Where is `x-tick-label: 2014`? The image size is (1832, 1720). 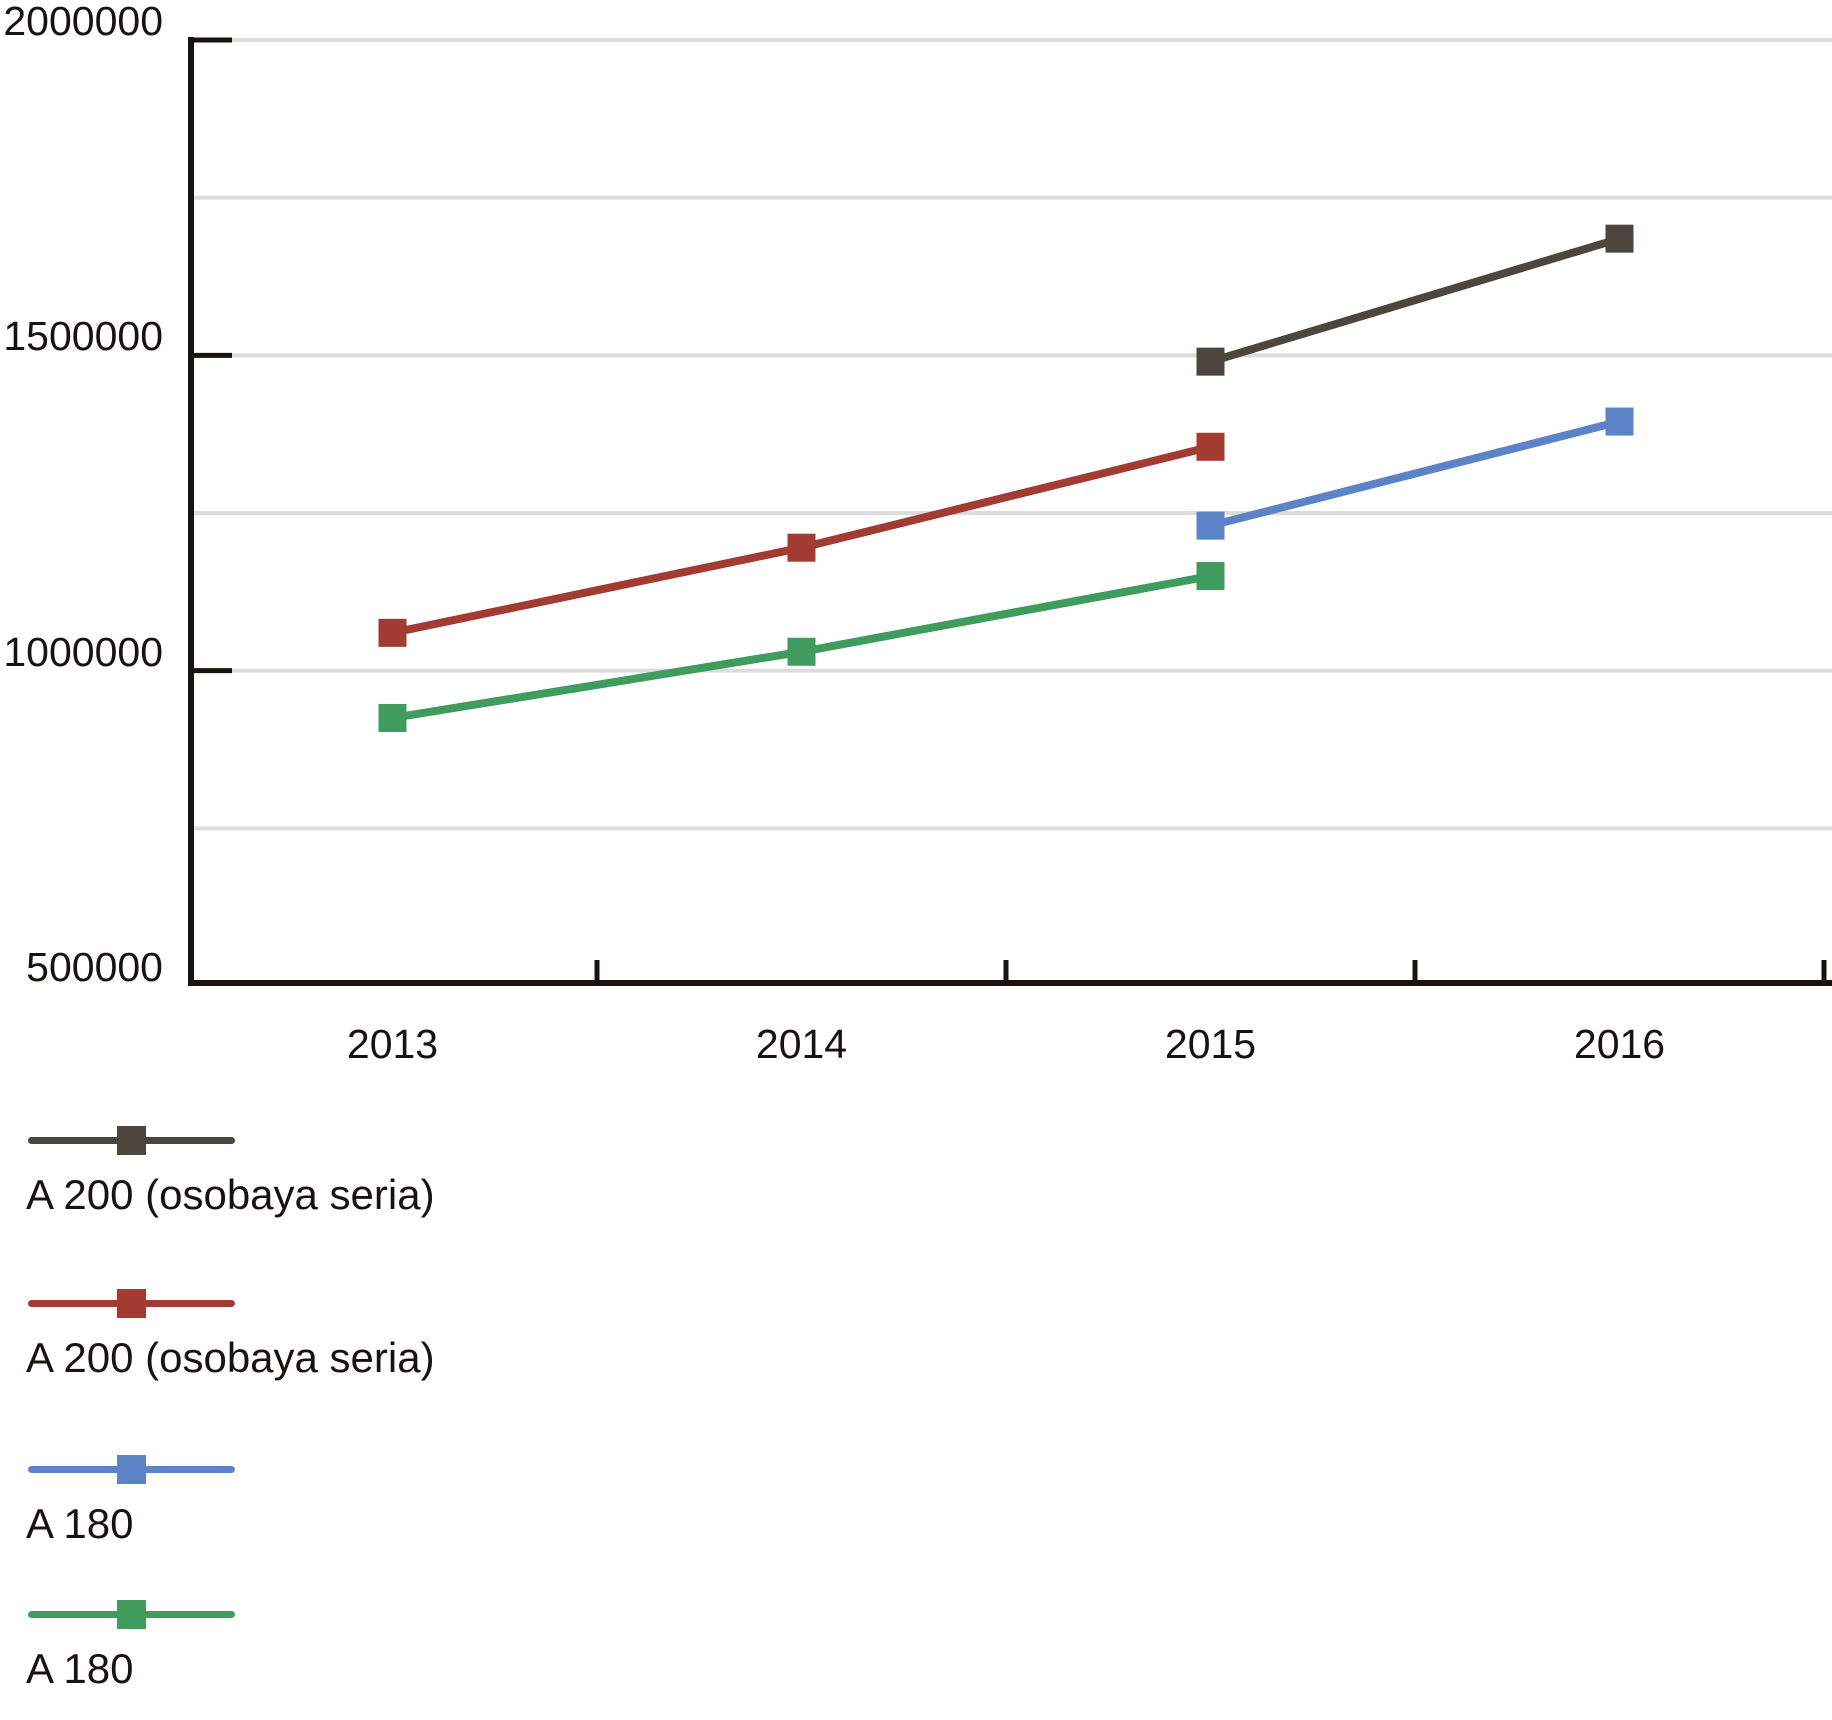
x-tick-label: 2014 is located at coordinates (801, 1044).